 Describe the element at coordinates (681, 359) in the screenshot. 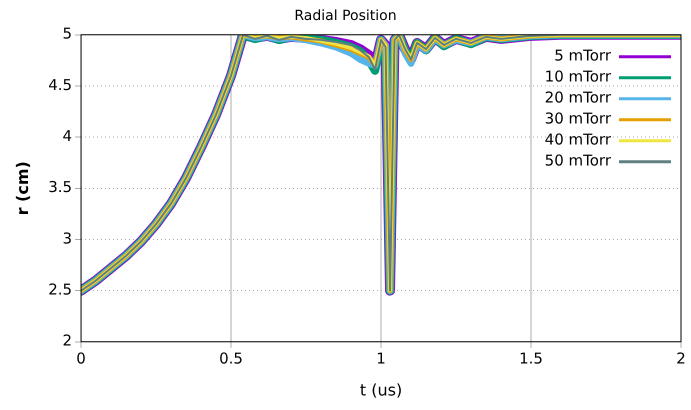

I see `x-tick-label: 2` at that location.